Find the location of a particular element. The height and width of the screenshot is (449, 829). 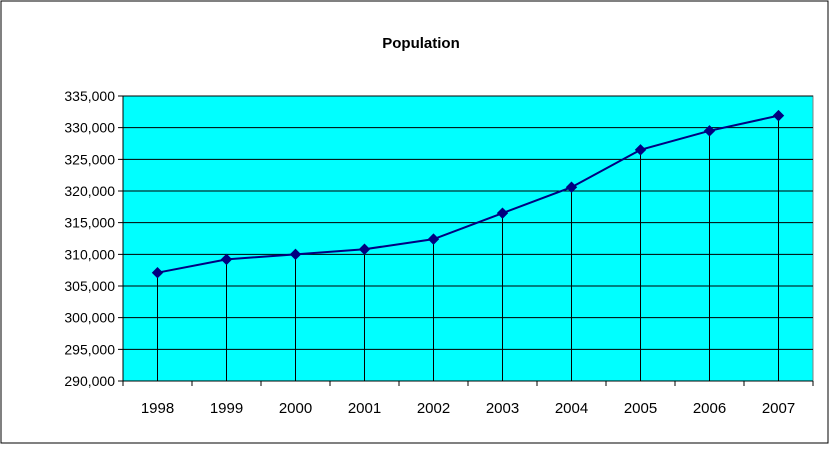

x-axis-labels: 1998 1999 2000 2001 2002 2003 2004 2005 2006 2007 is located at coordinates (468, 399).